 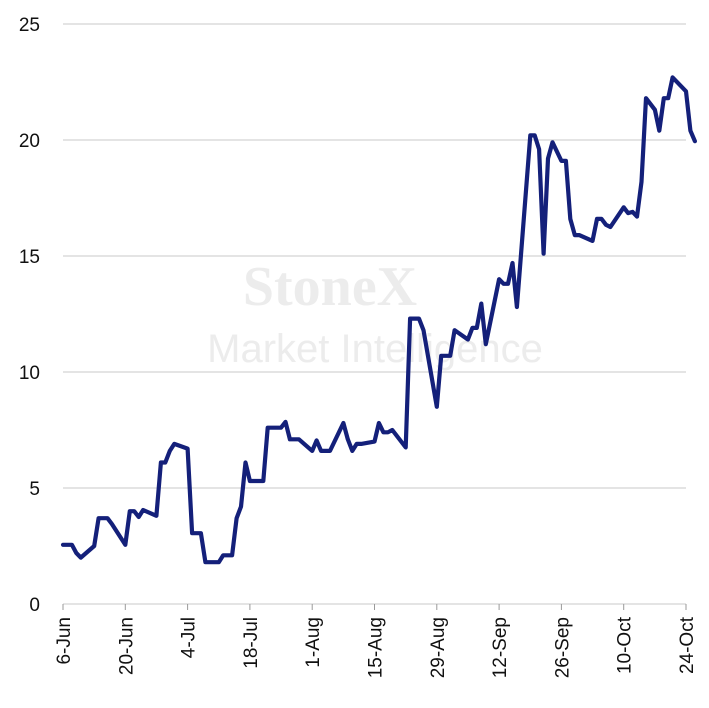 I want to click on watermark-subtitle: Market Intelligence, so click(x=375, y=349).